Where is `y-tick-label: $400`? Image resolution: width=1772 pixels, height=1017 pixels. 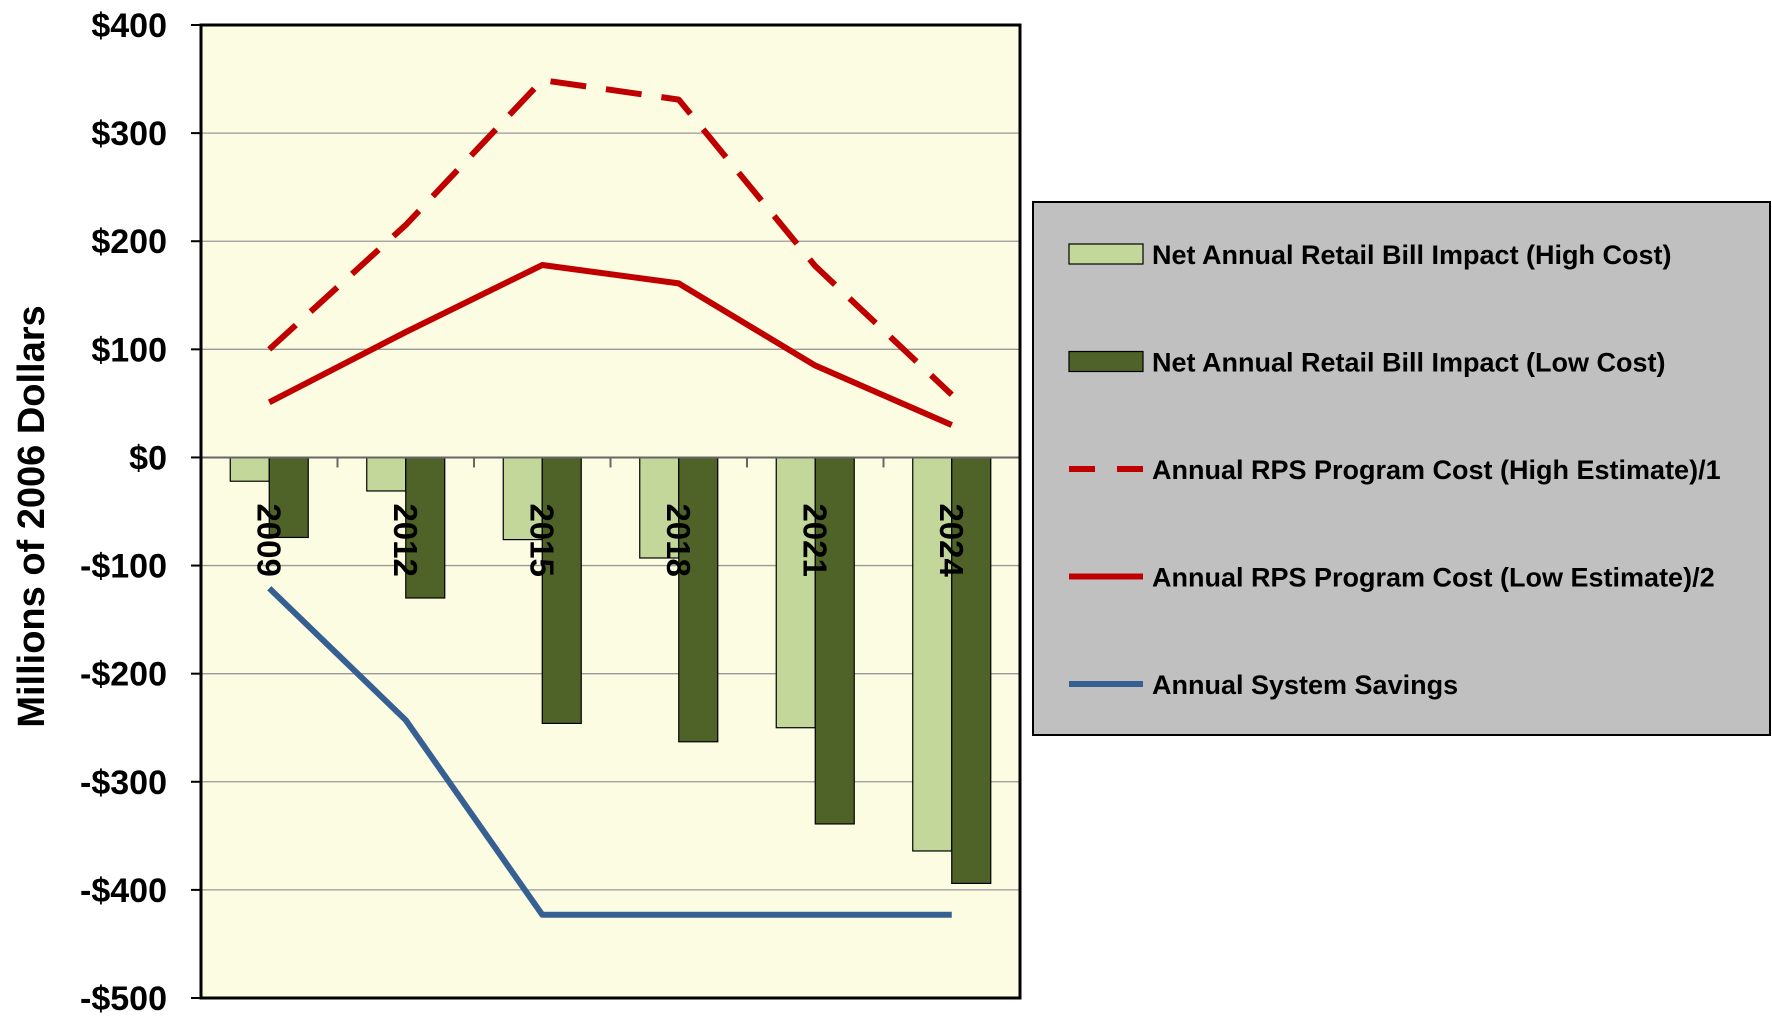 y-tick-label: $400 is located at coordinates (129, 26).